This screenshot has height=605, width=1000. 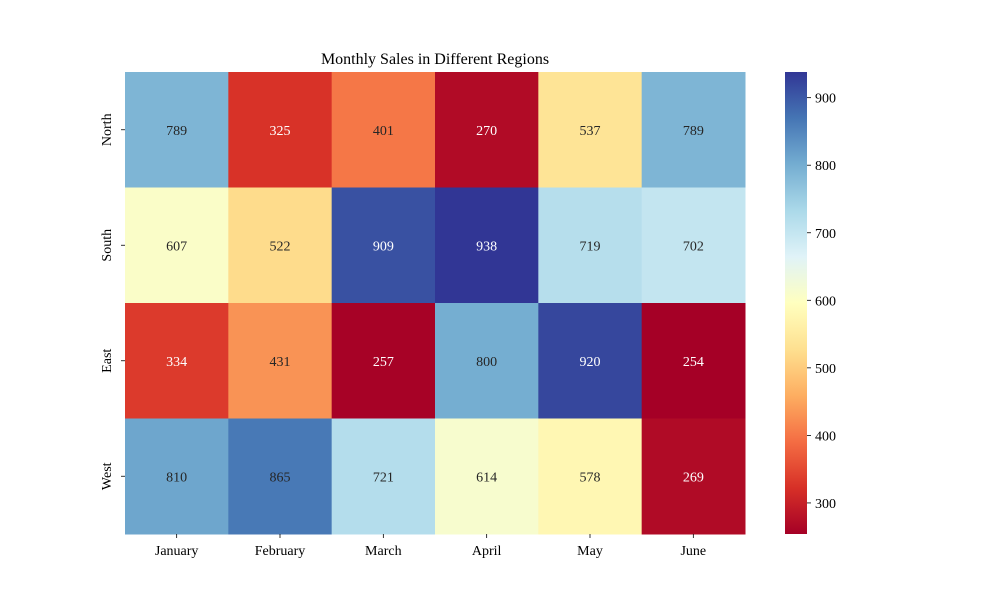 I want to click on cell-value-label: 721, so click(x=383, y=477).